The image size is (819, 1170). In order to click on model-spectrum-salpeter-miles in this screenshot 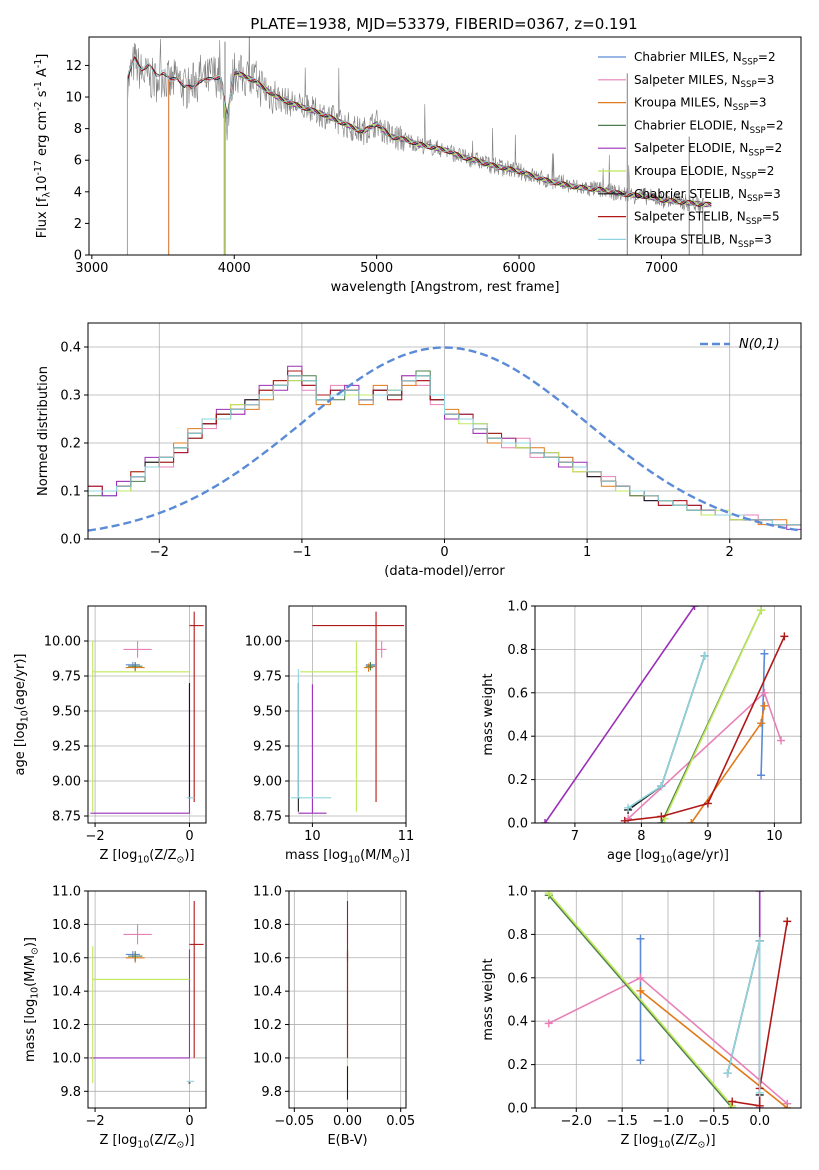, I will do `click(440, 162)`.